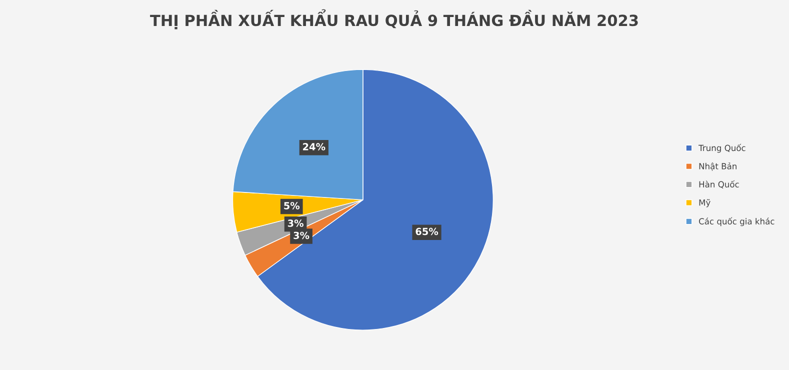  What do you see at coordinates (314, 146) in the screenshot?
I see `data-label: 24%` at bounding box center [314, 146].